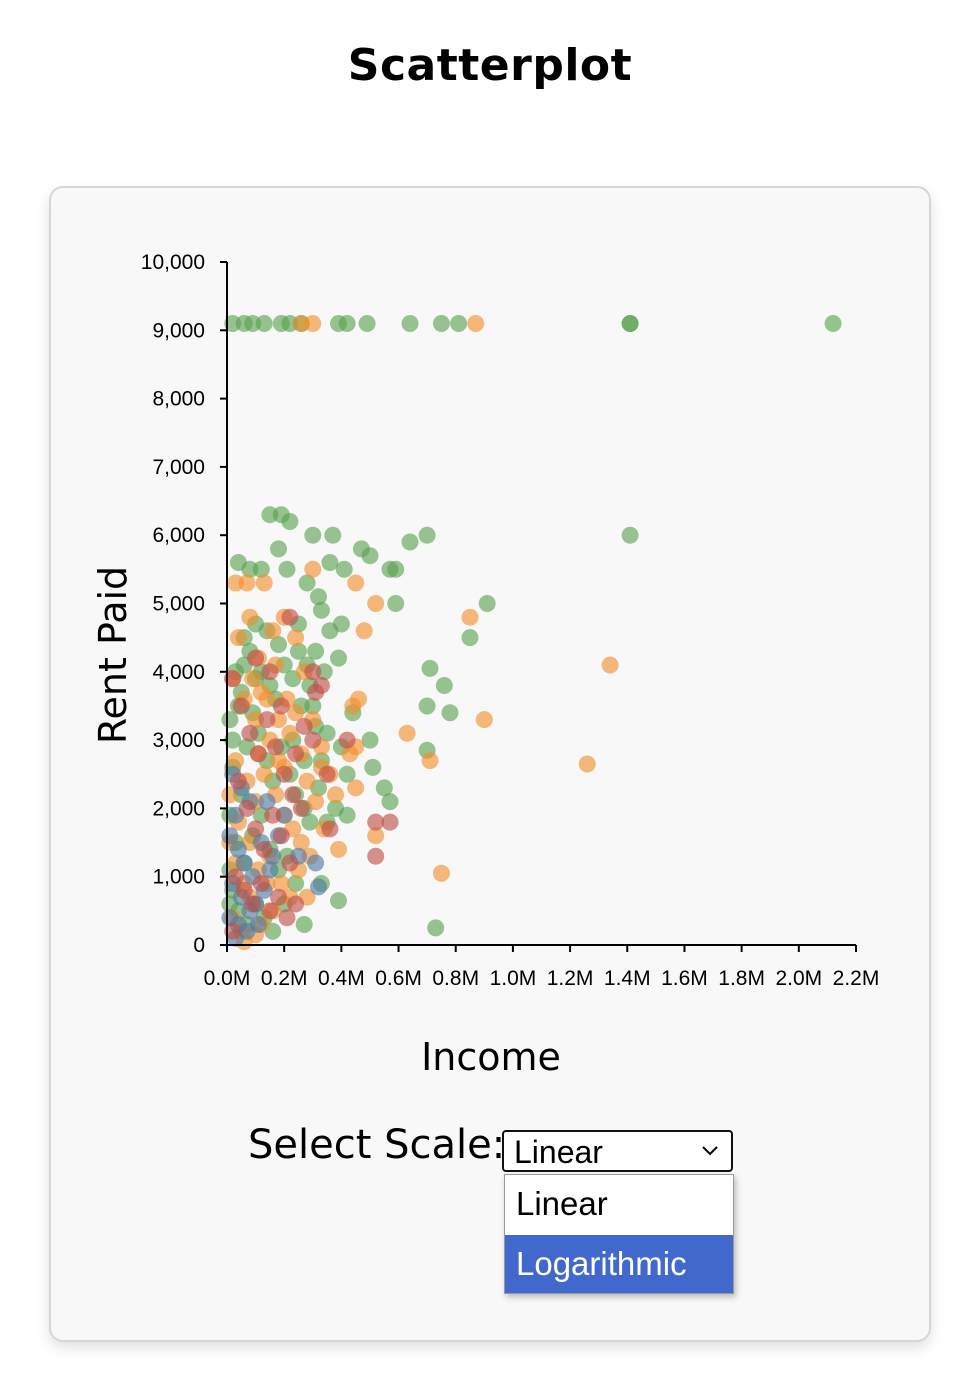 The image size is (958, 1375). Describe the element at coordinates (617, 1151) in the screenshot. I see `scale-select: Linear` at that location.